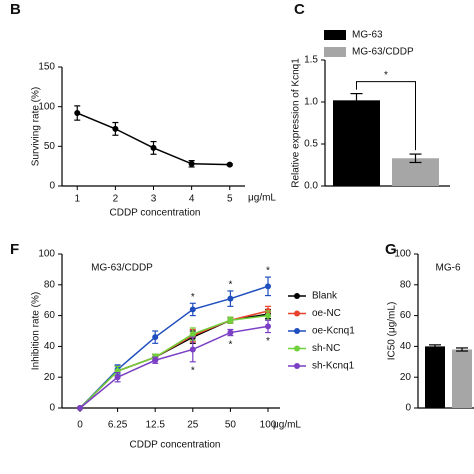  Describe the element at coordinates (326, 313) in the screenshot. I see `legend-label: oe-NC` at that location.